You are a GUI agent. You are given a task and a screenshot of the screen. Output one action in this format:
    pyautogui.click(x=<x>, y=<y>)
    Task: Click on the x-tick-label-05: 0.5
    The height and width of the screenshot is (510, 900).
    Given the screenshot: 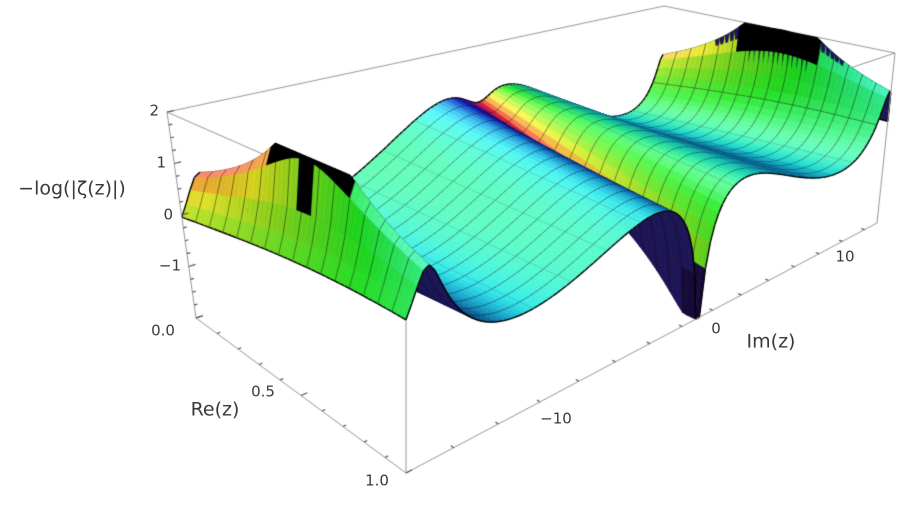 What is the action you would take?
    pyautogui.click(x=263, y=391)
    